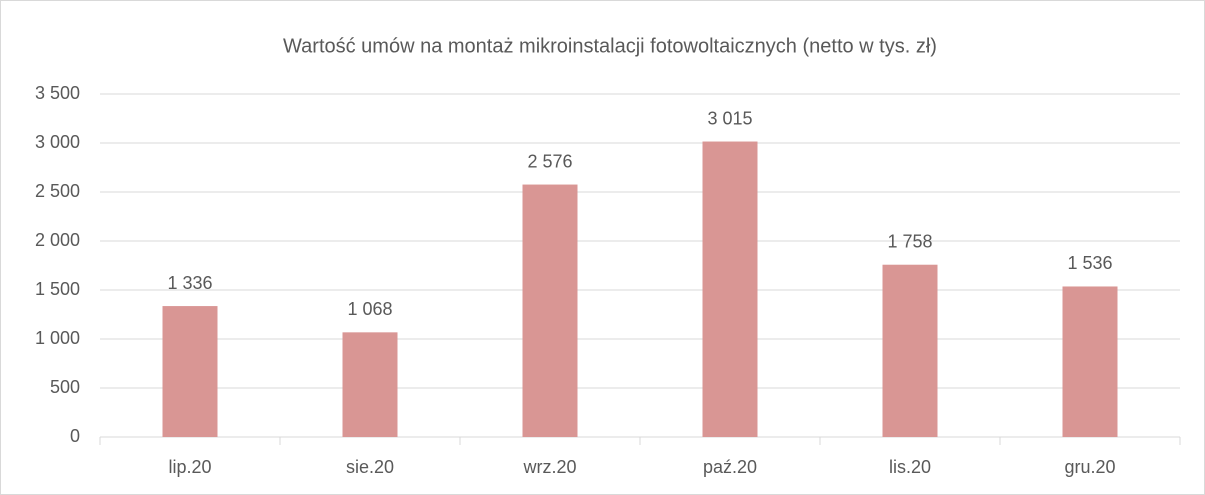 This screenshot has height=495, width=1205. Describe the element at coordinates (189, 467) in the screenshot. I see `x-tick-label: lip.20` at that location.